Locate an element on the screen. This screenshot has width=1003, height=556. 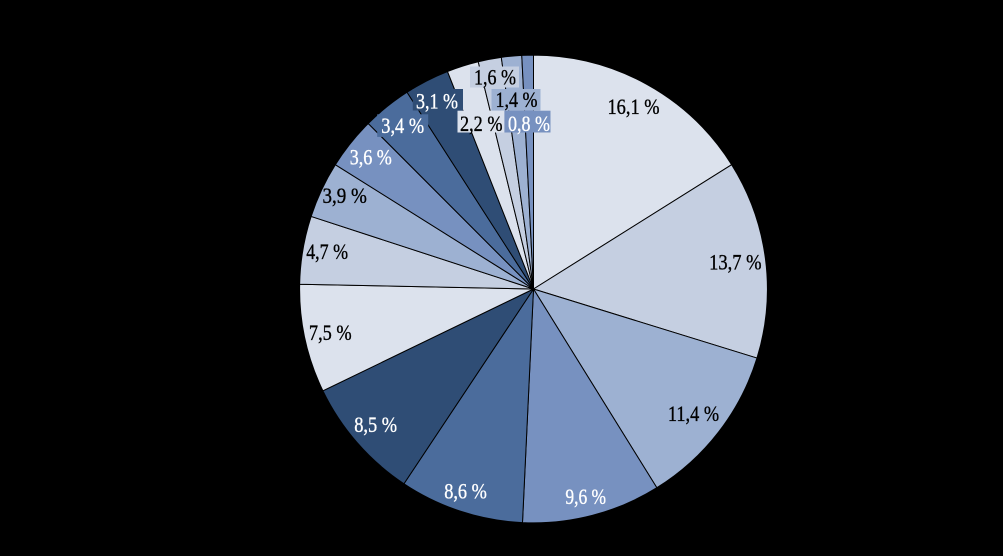
svg-text: 8,6 % is located at coordinates (465, 490).